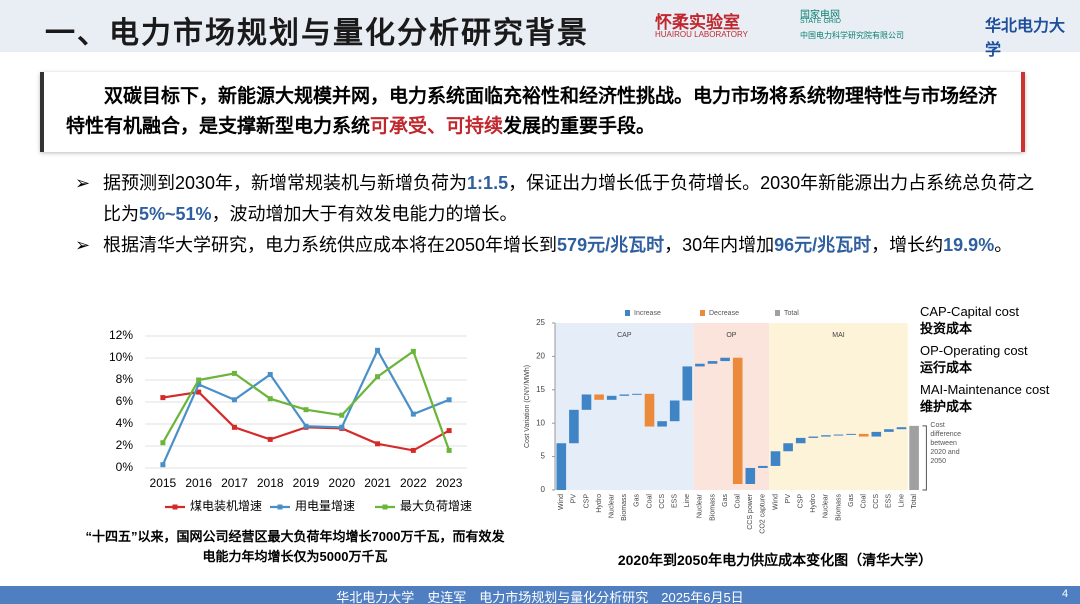 The image size is (1080, 604). What do you see at coordinates (125, 401) in the screenshot?
I see `y-tick-label: 6%` at bounding box center [125, 401].